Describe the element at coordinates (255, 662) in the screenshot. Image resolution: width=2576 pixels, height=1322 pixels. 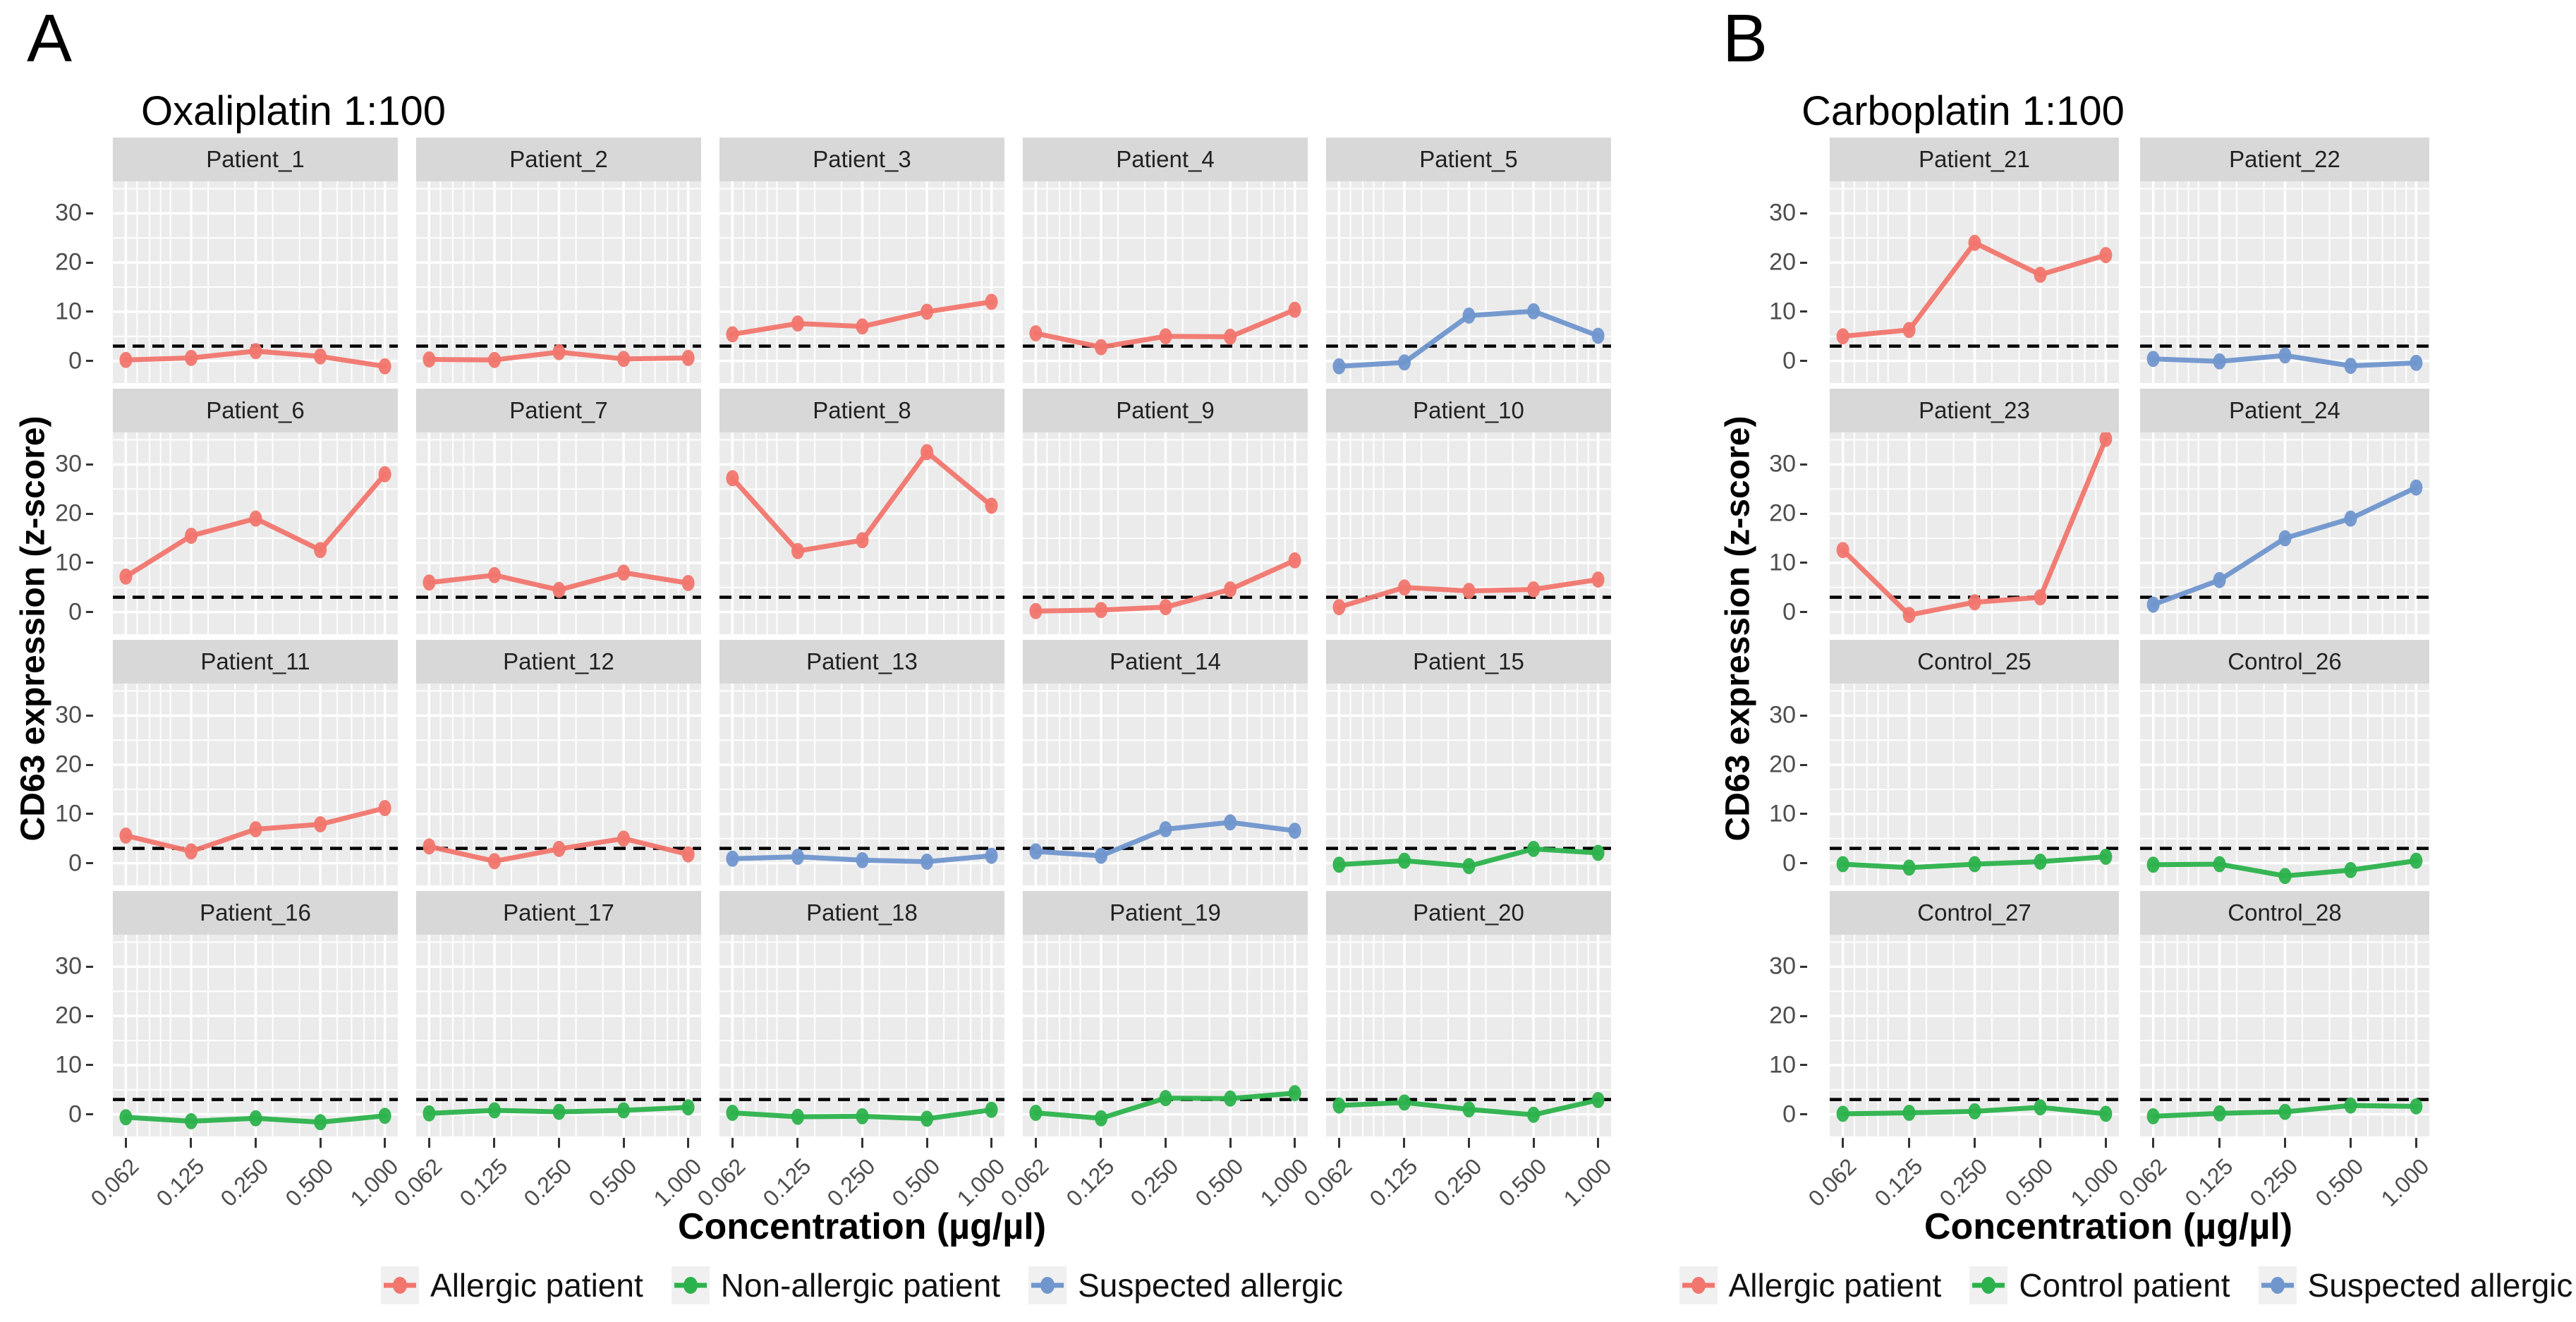
I see `facet-strip: Patient_11` at that location.